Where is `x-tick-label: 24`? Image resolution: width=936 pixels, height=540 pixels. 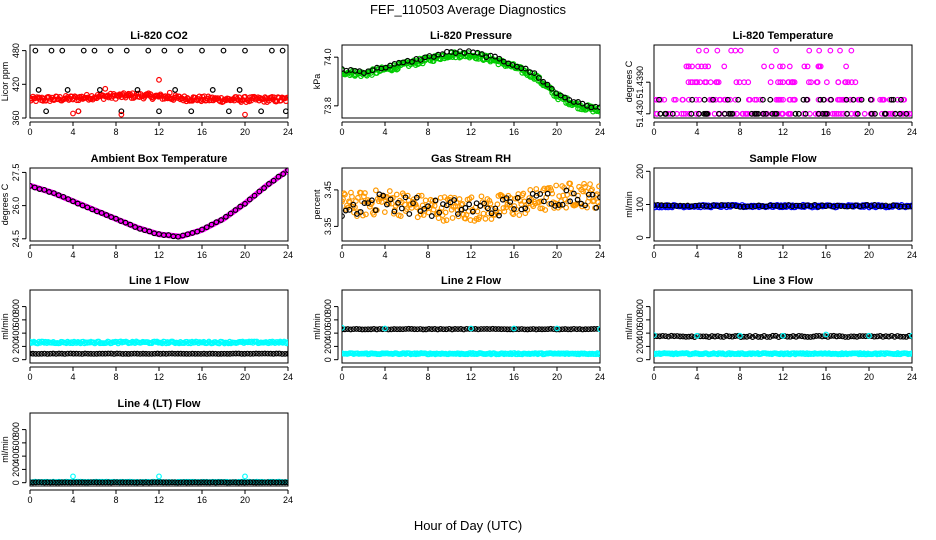 x-tick-label: 24 is located at coordinates (912, 132).